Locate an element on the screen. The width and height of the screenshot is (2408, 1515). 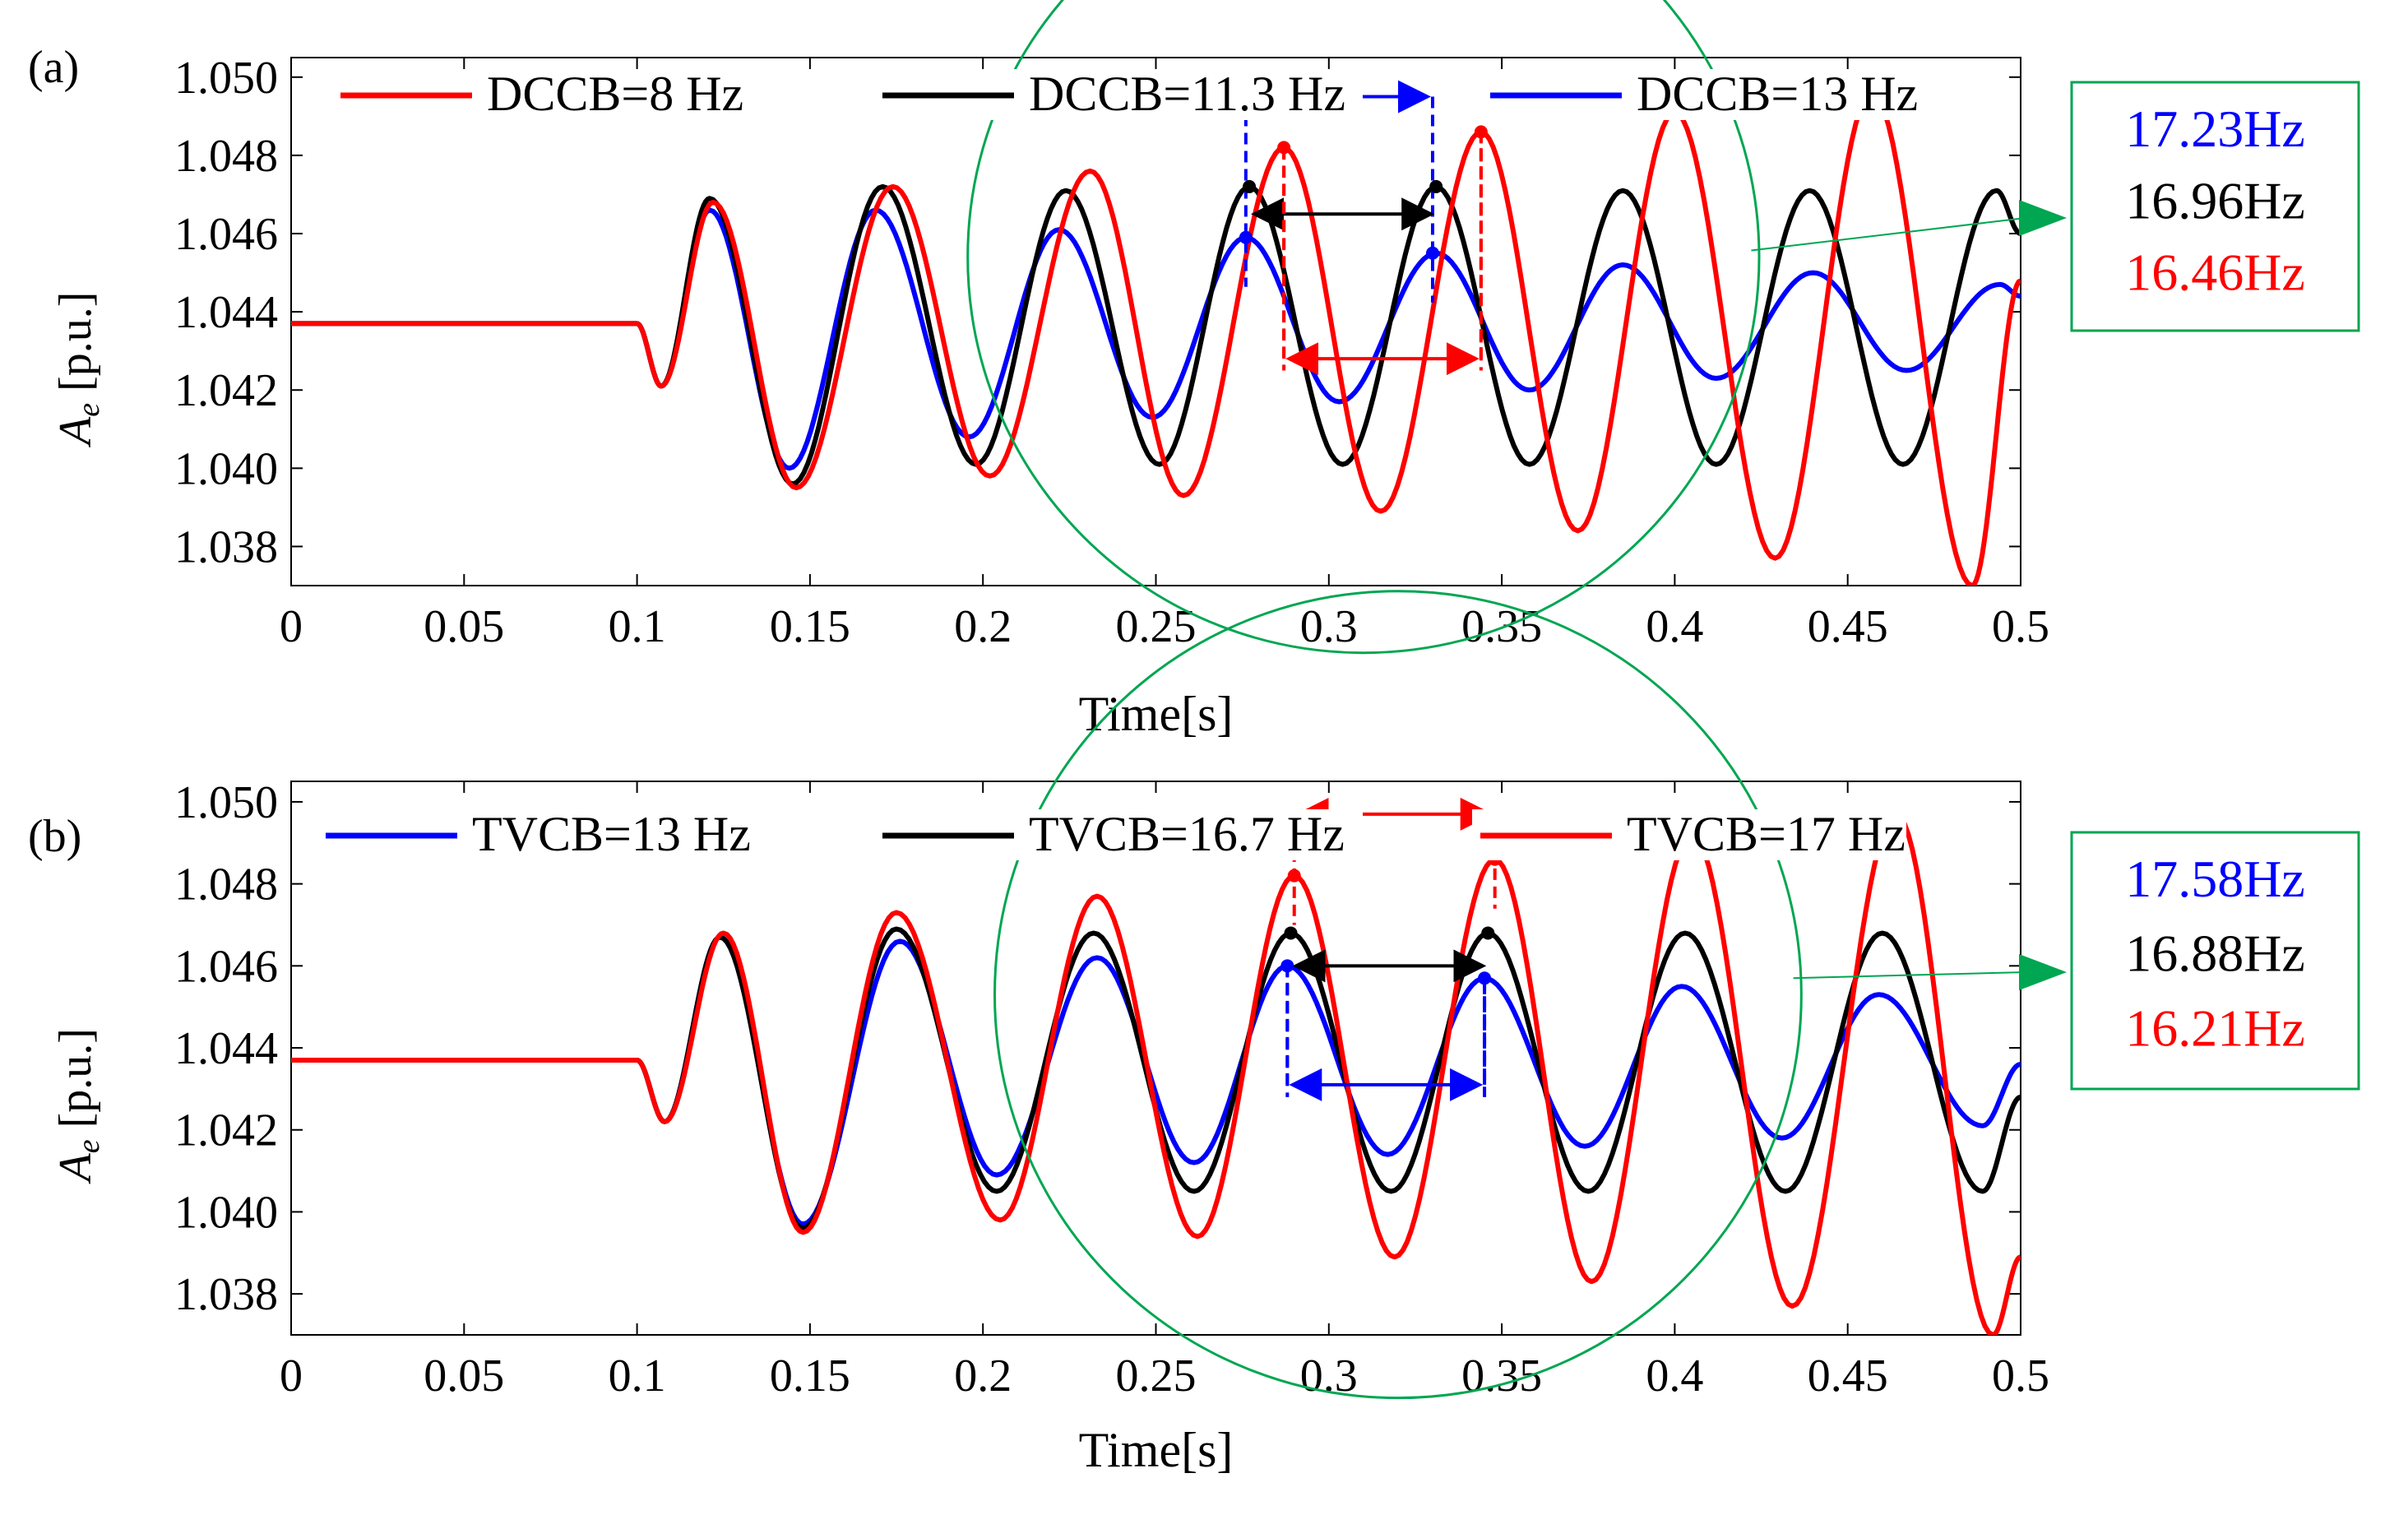
frequency-value-red: 16.21Hz is located at coordinates (2215, 1027).